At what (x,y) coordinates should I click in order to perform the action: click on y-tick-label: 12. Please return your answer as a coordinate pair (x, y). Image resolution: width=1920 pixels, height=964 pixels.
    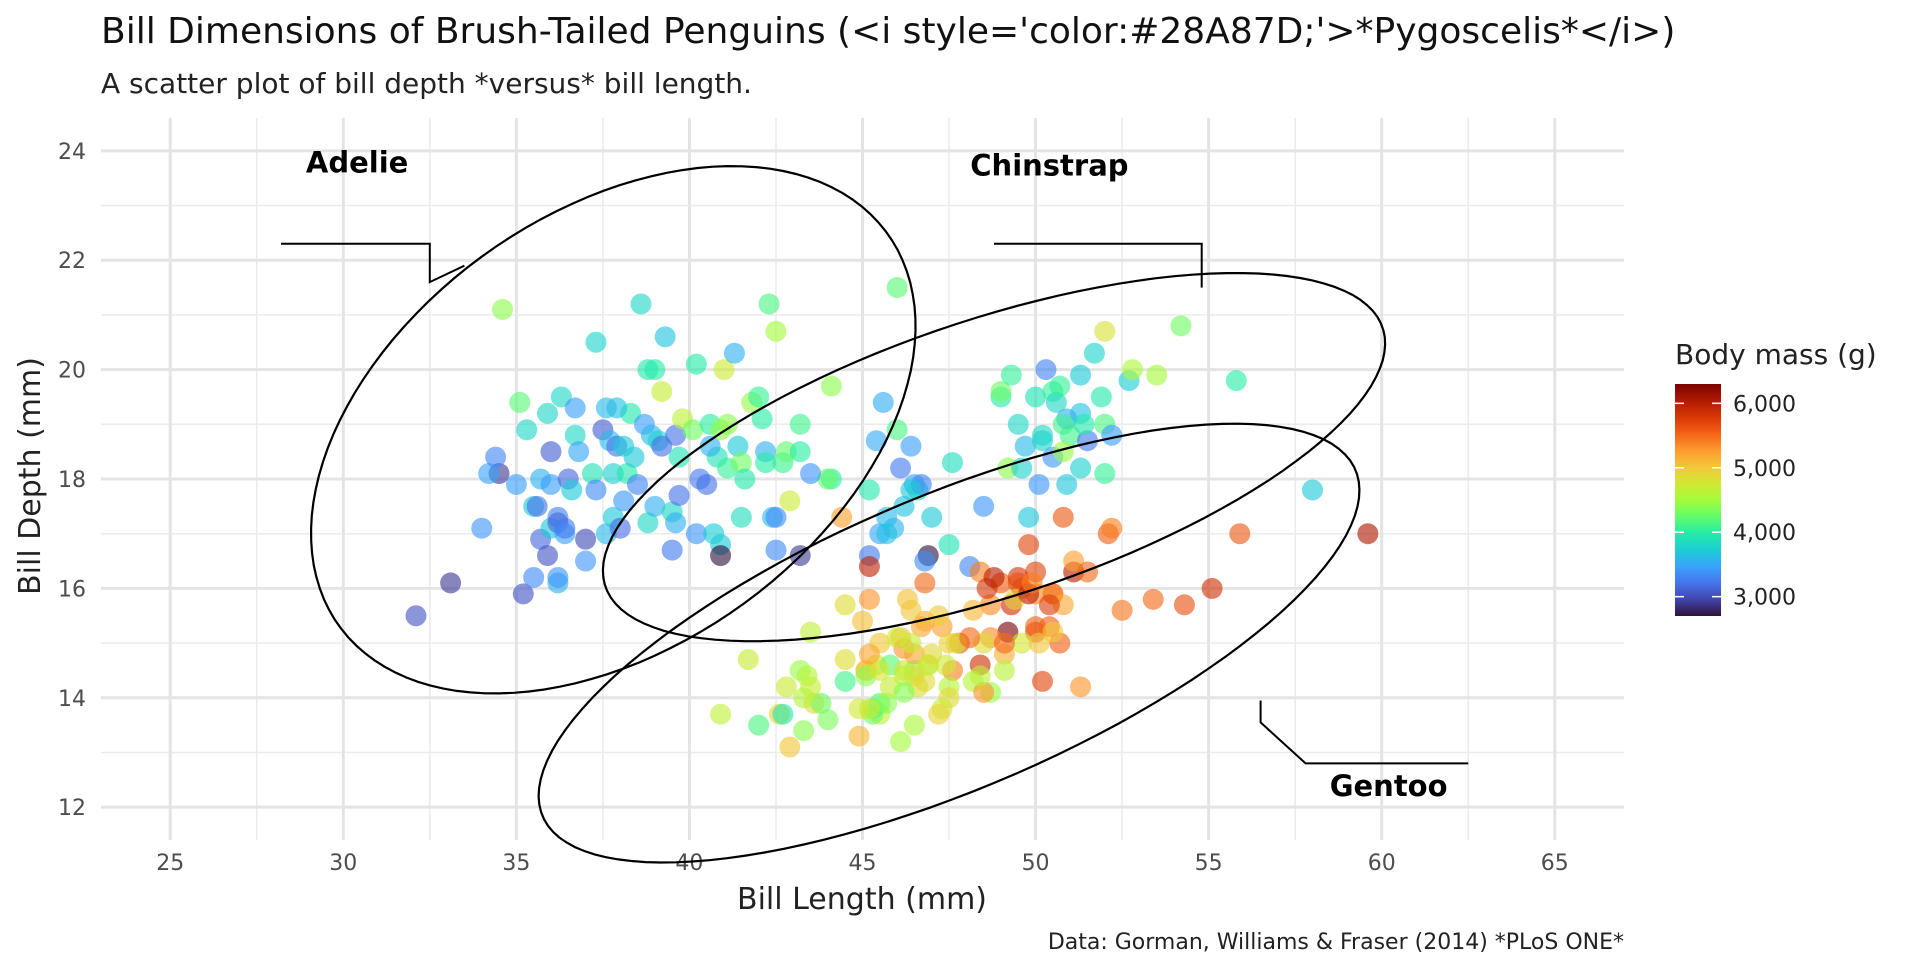
    Looking at the image, I should click on (72, 808).